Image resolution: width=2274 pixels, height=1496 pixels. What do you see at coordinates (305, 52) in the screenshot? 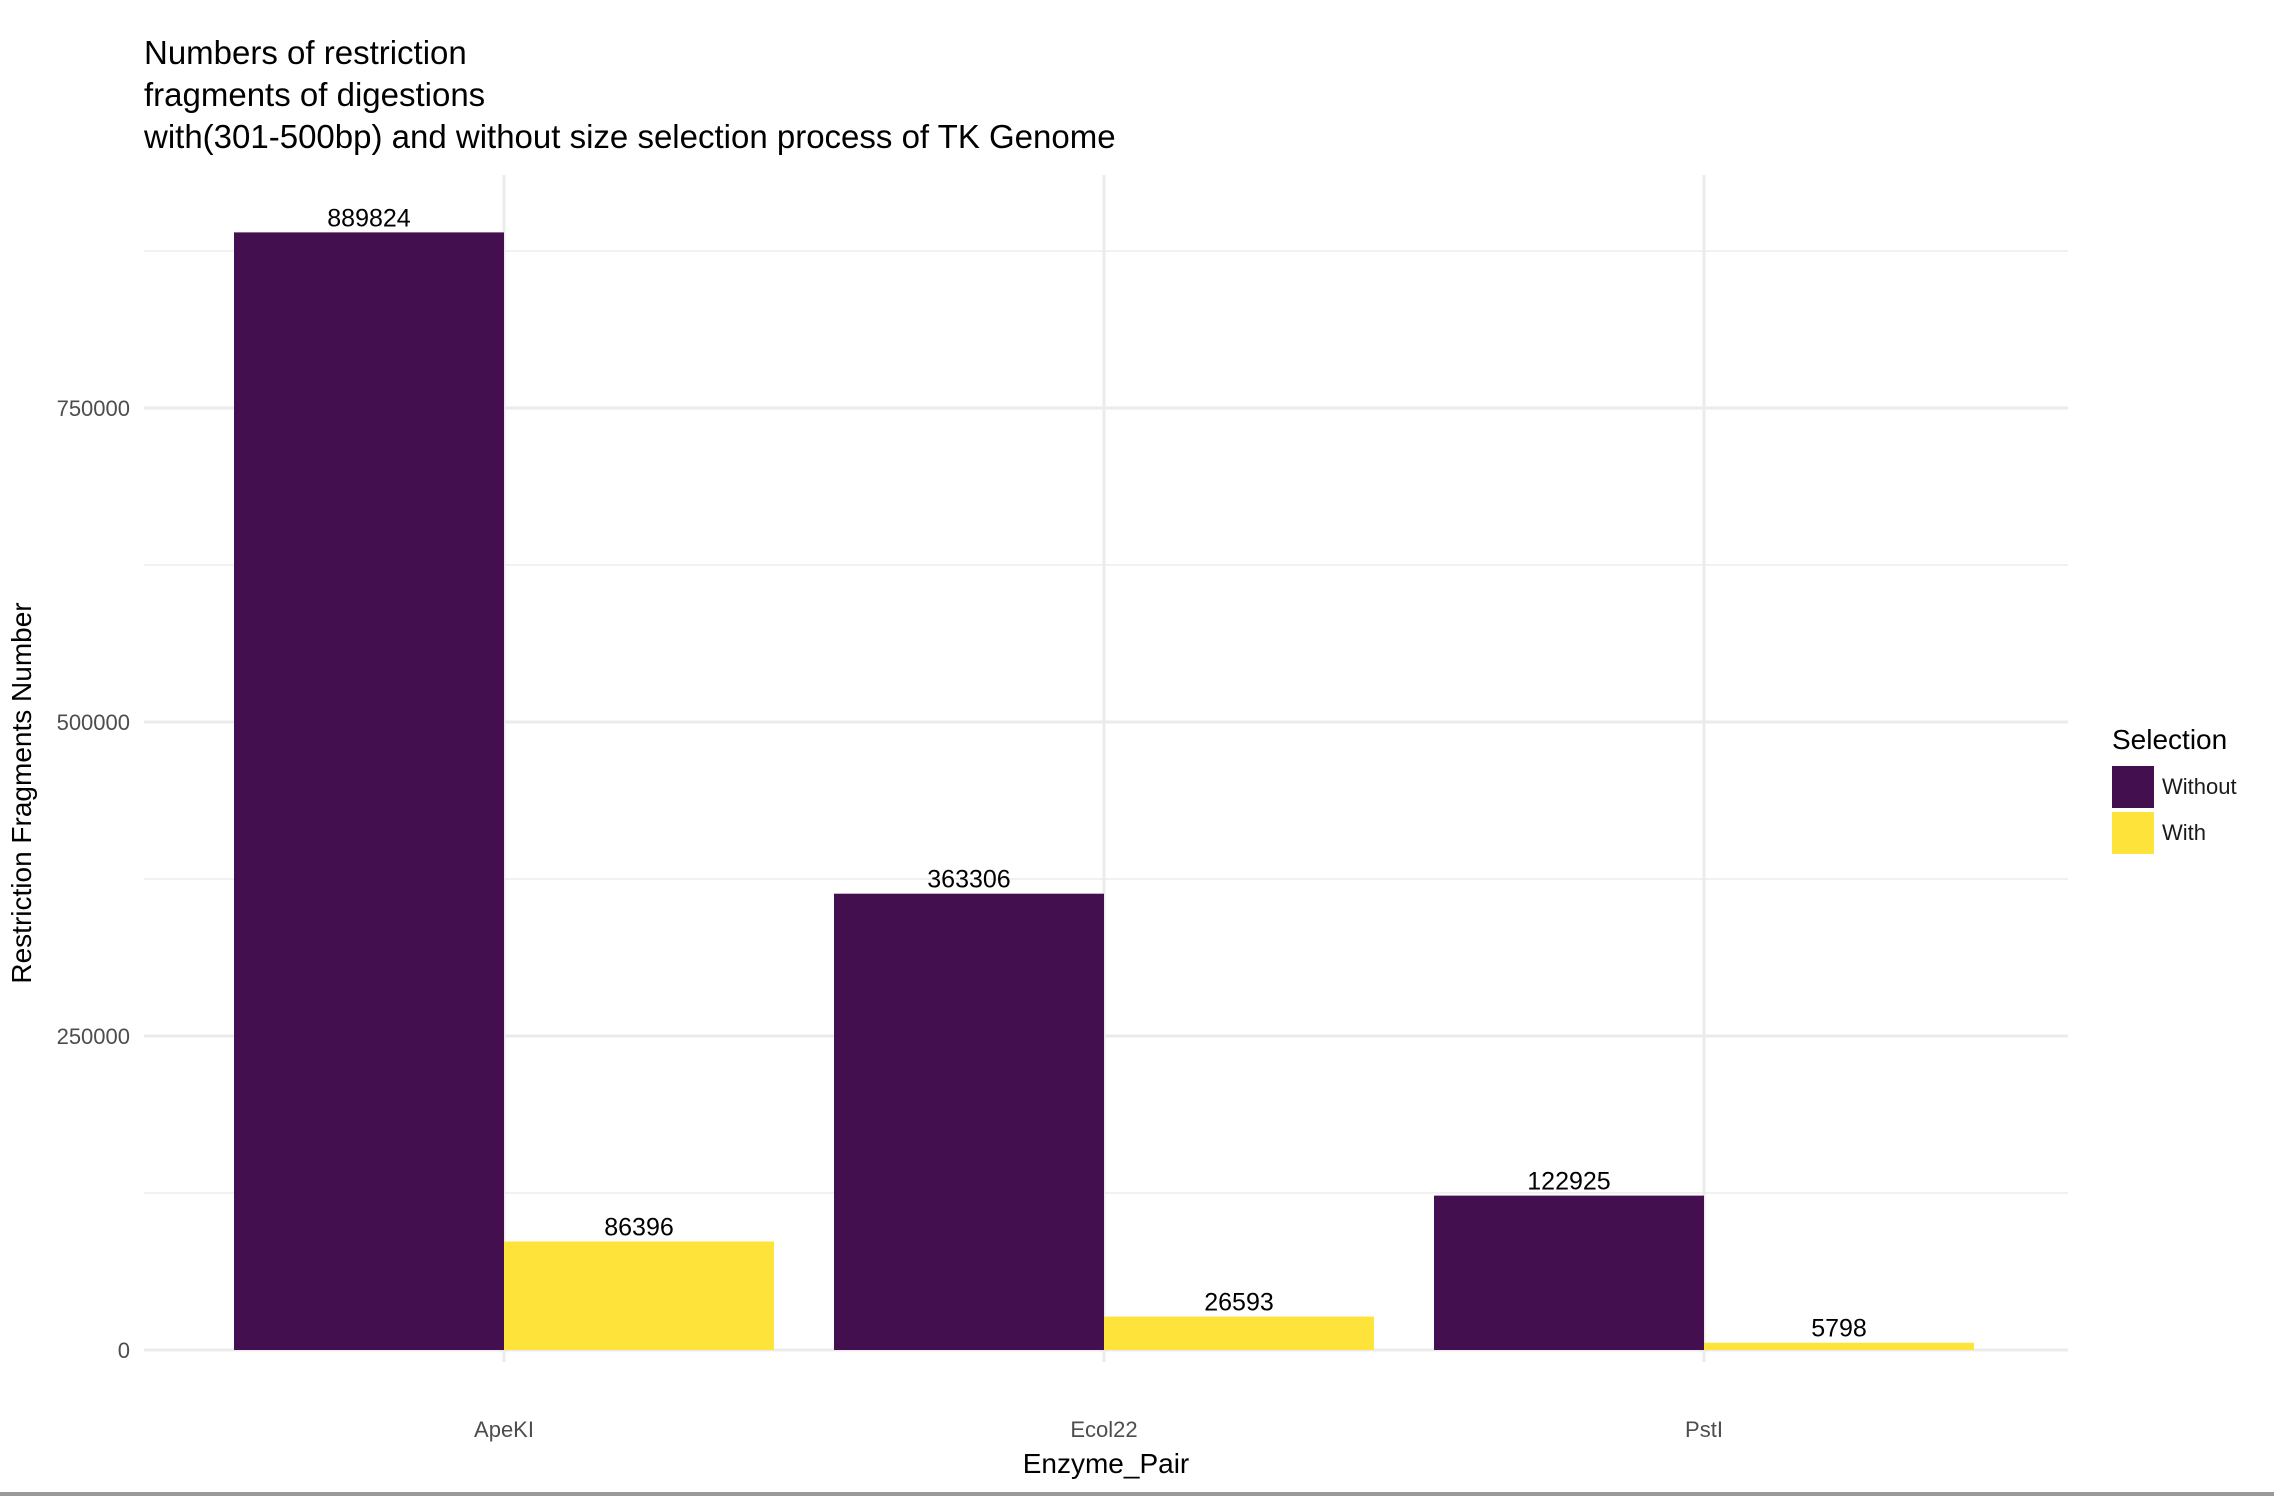
I see `chart-title-line-1: Numbers of restriction` at bounding box center [305, 52].